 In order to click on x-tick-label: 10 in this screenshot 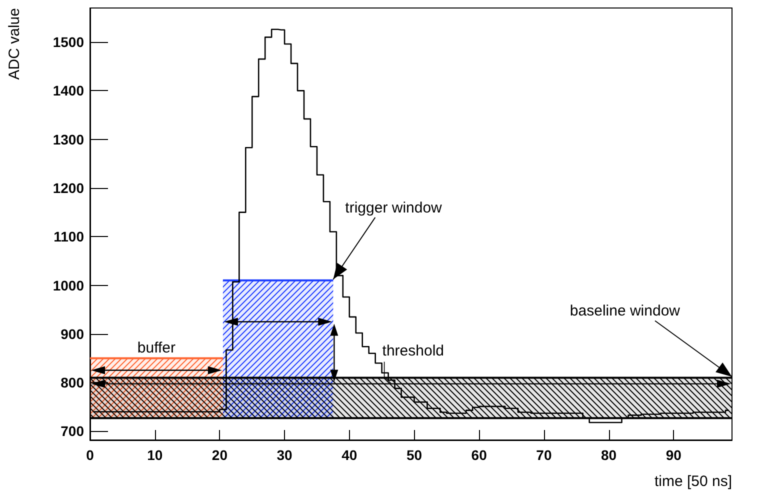, I will do `click(155, 455)`.